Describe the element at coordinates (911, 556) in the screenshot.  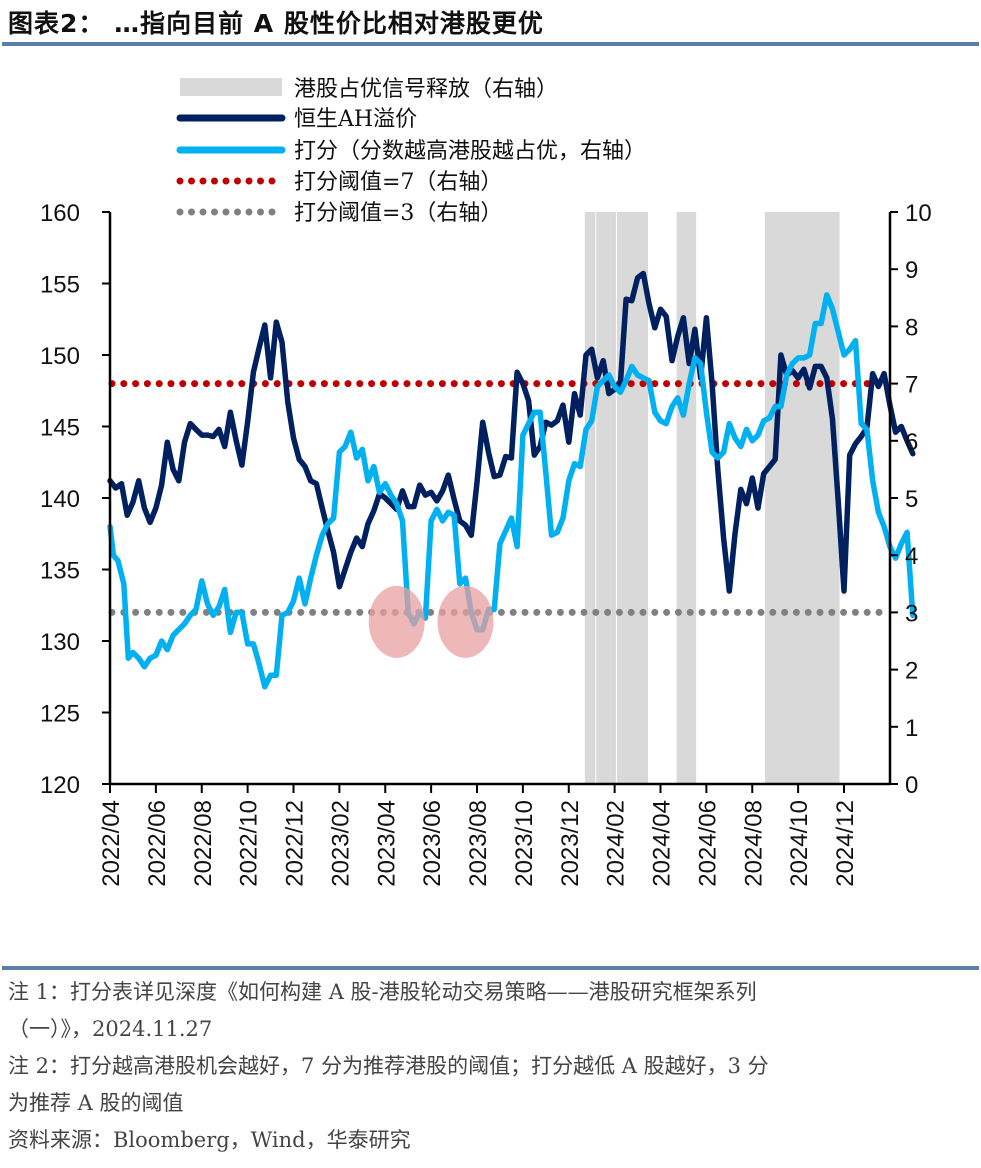
I see `right-tick-label: 4` at that location.